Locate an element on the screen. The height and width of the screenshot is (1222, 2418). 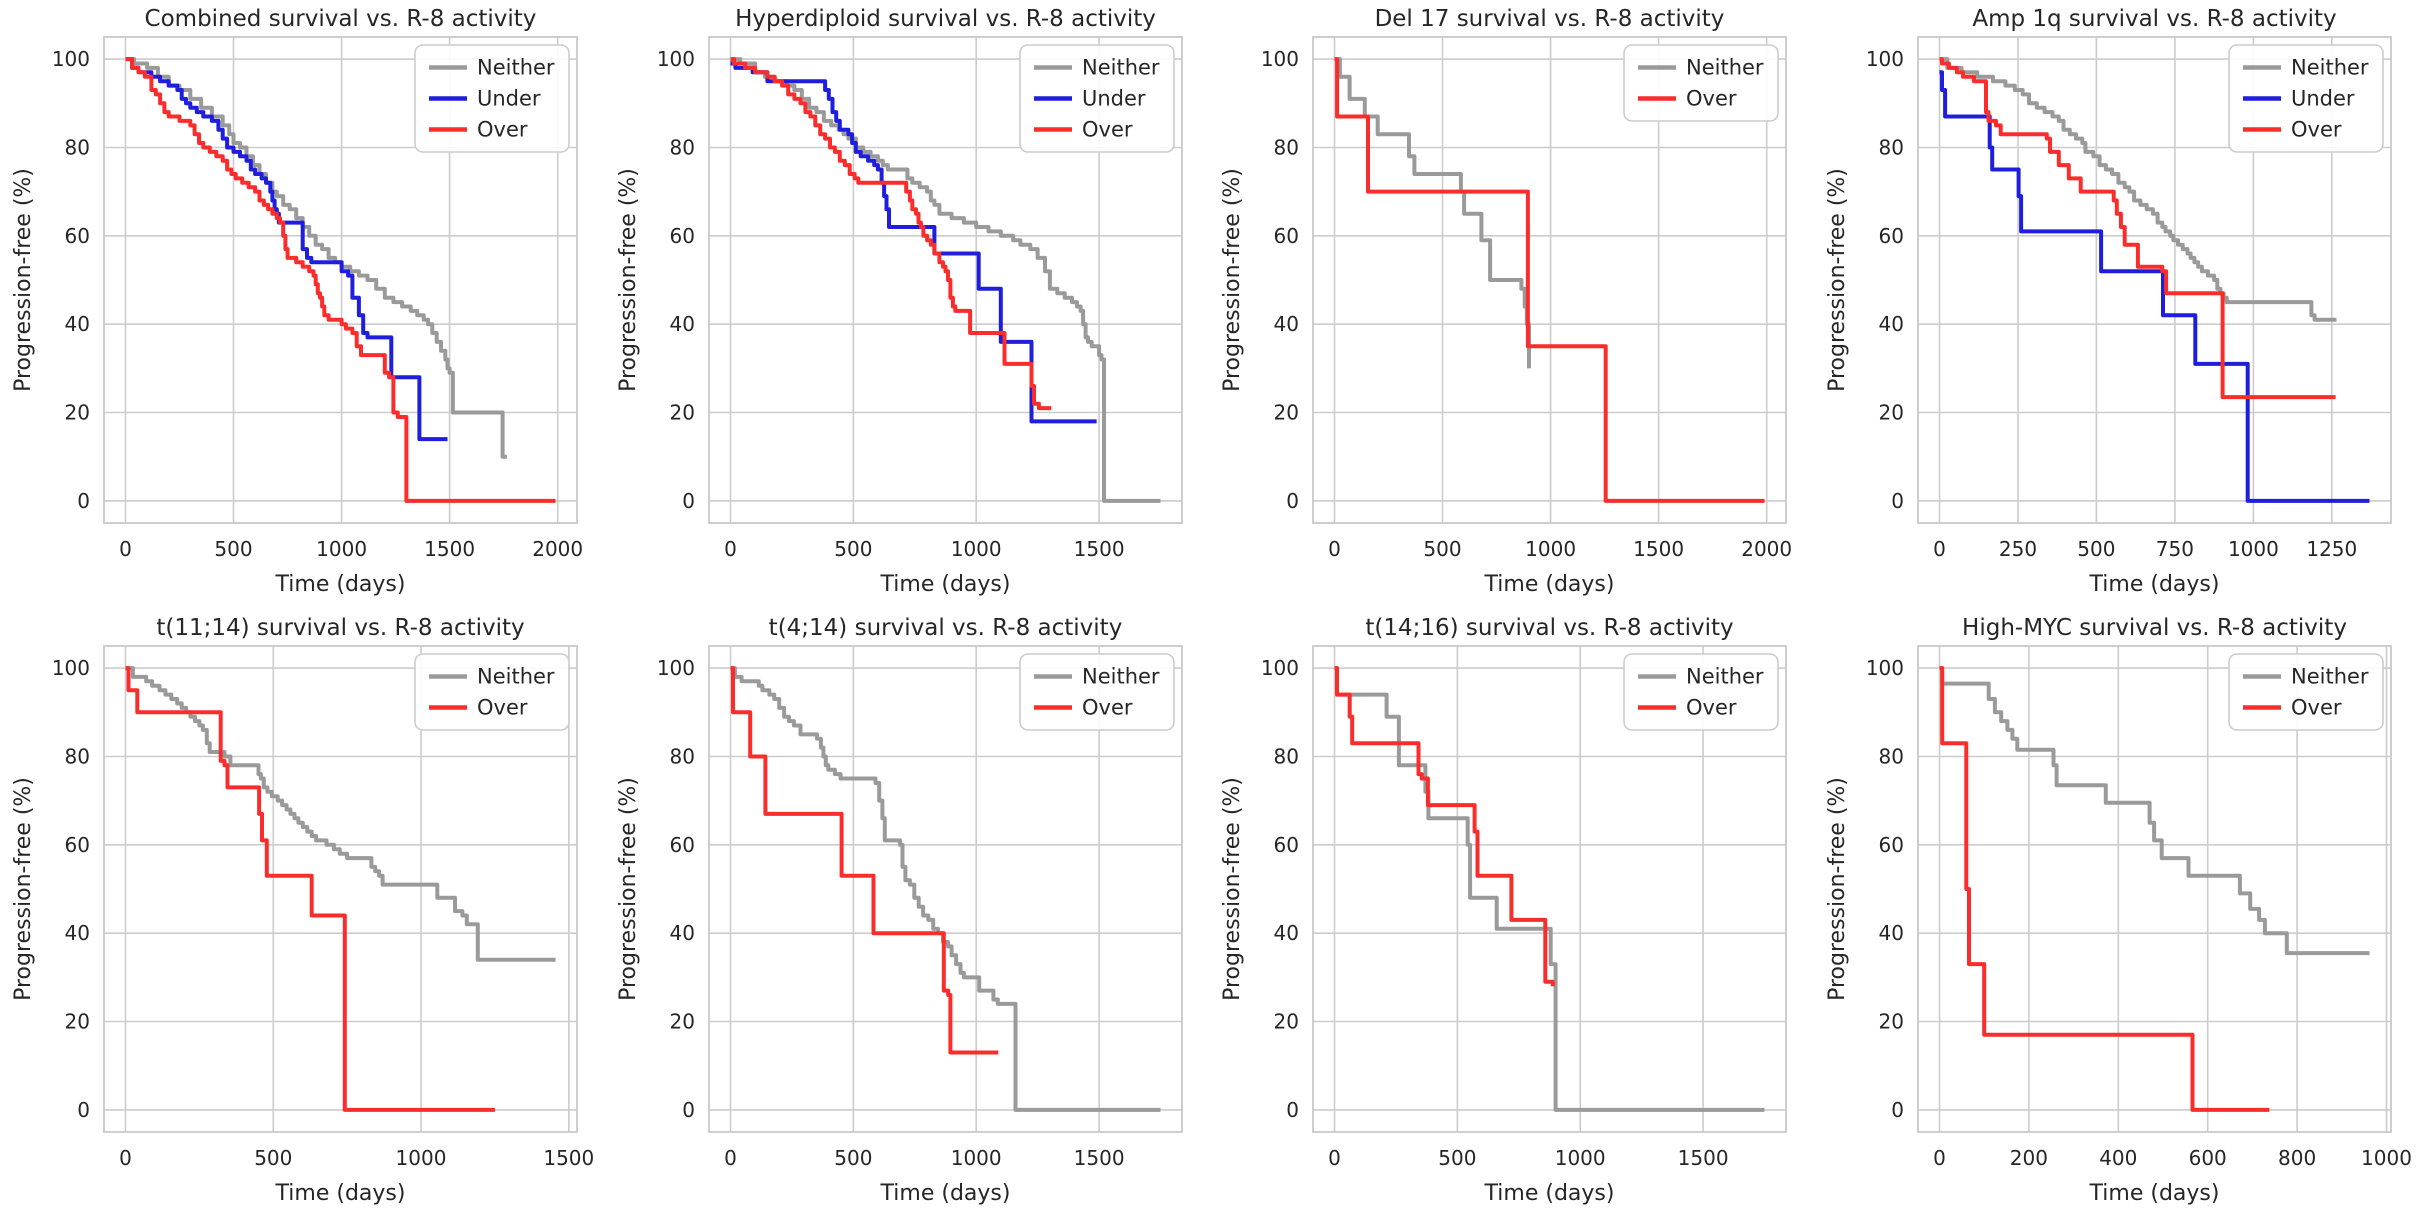
subplot-title: Del 17 survival vs. R-8 activity is located at coordinates (1550, 19).